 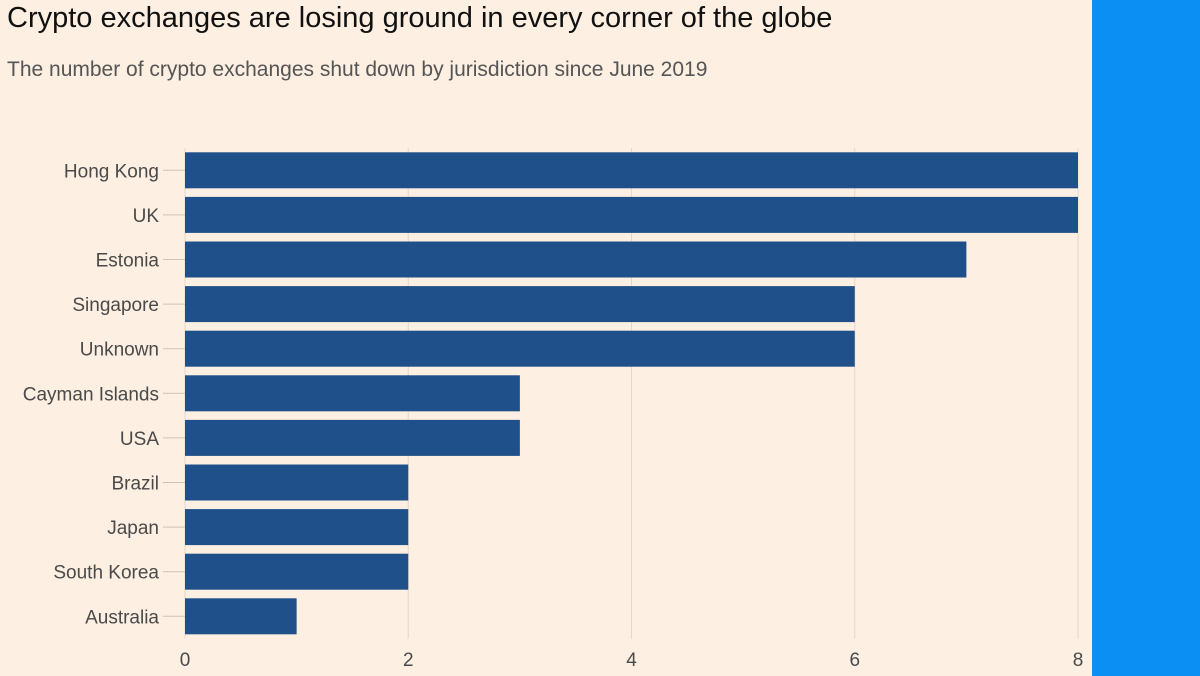 I want to click on x-tick-label: 8, so click(x=1078, y=660).